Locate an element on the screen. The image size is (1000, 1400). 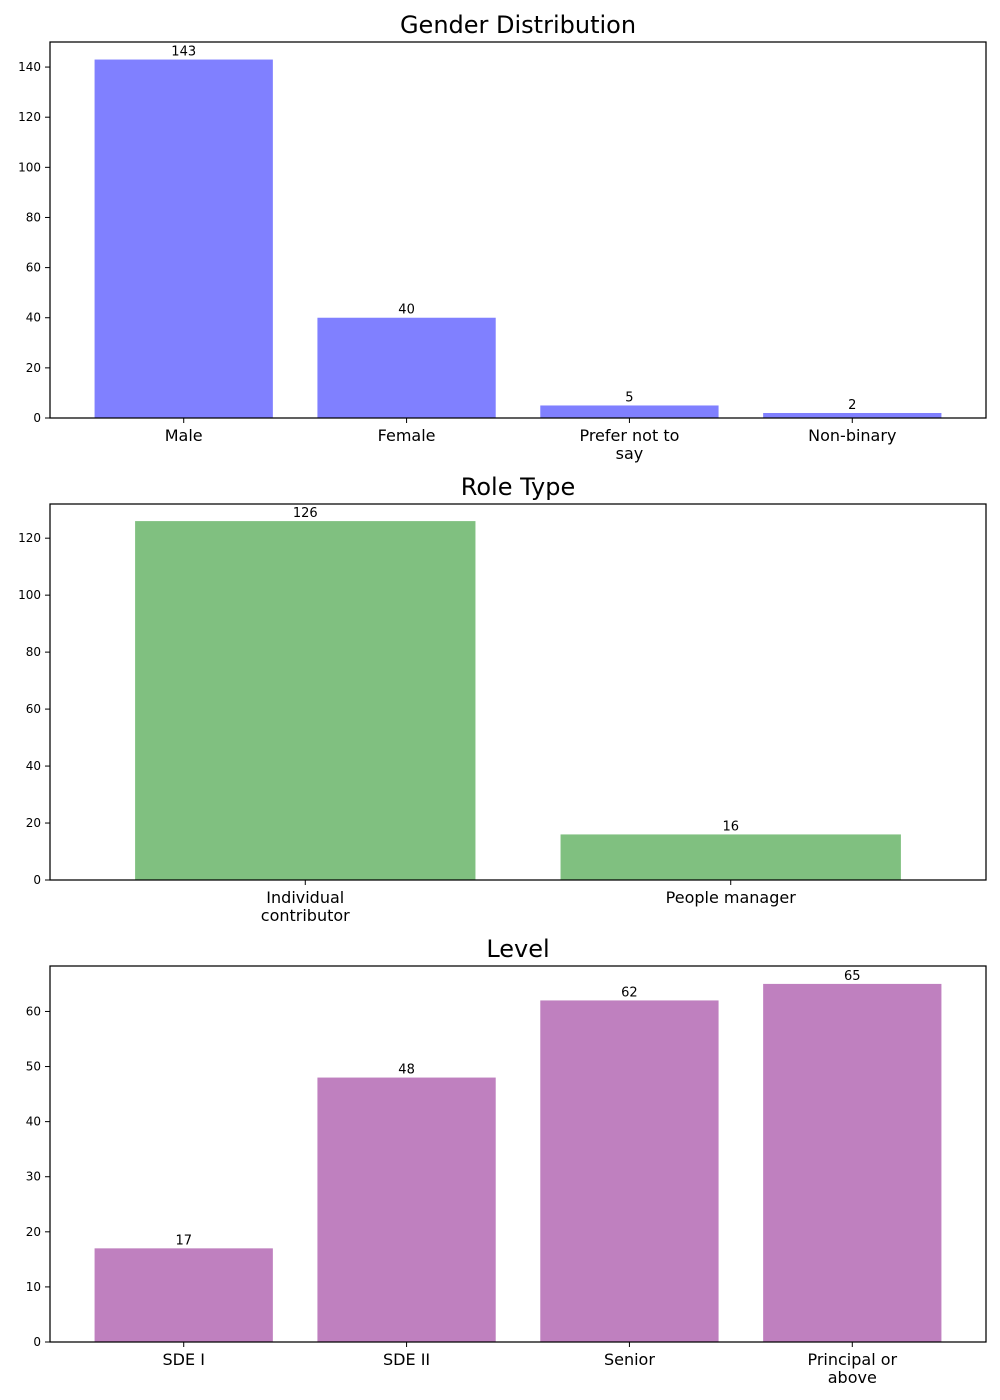
bar-sde-ii is located at coordinates (406, 1209).